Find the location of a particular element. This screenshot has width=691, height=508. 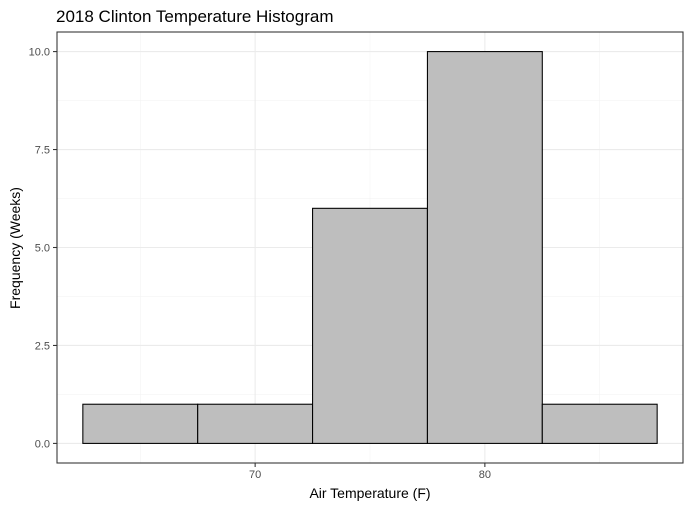

y-tick-label: 0.0 is located at coordinates (42, 444).